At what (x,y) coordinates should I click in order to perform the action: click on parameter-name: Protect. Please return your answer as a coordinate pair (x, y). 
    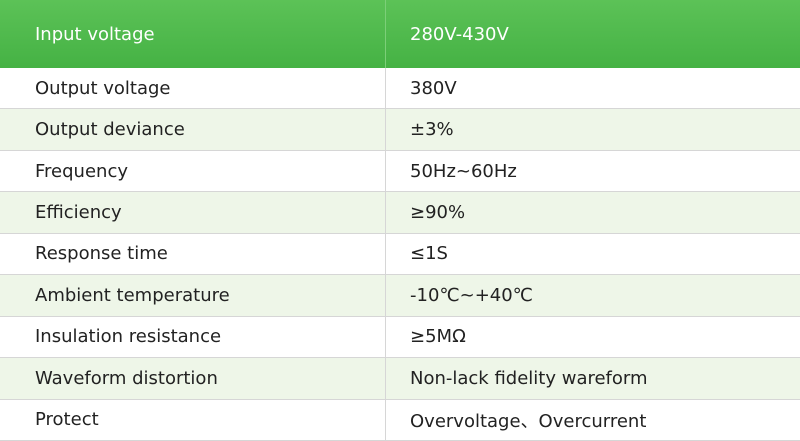
    Looking at the image, I should click on (67, 420).